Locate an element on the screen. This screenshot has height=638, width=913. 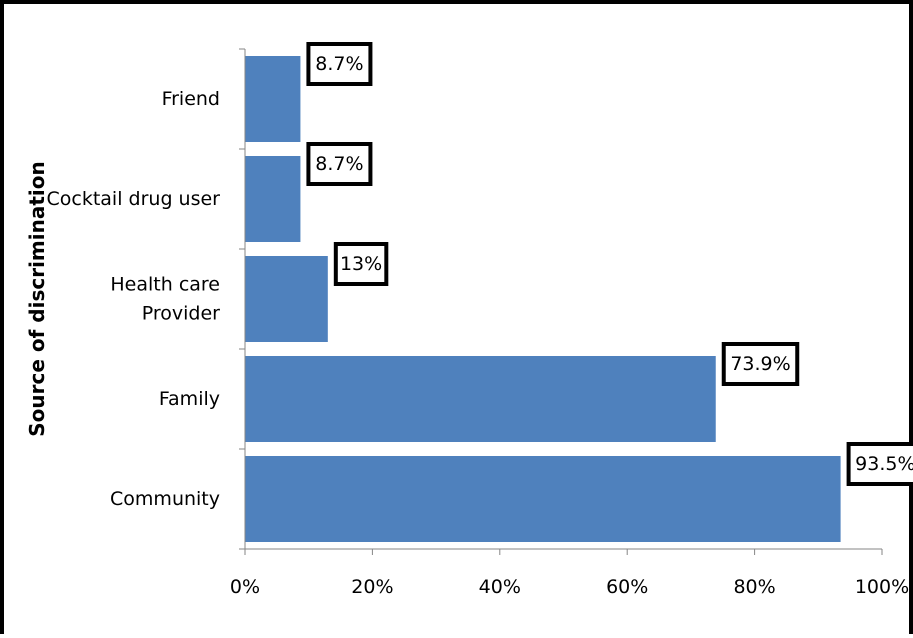
category-label: Health care is located at coordinates (165, 285).